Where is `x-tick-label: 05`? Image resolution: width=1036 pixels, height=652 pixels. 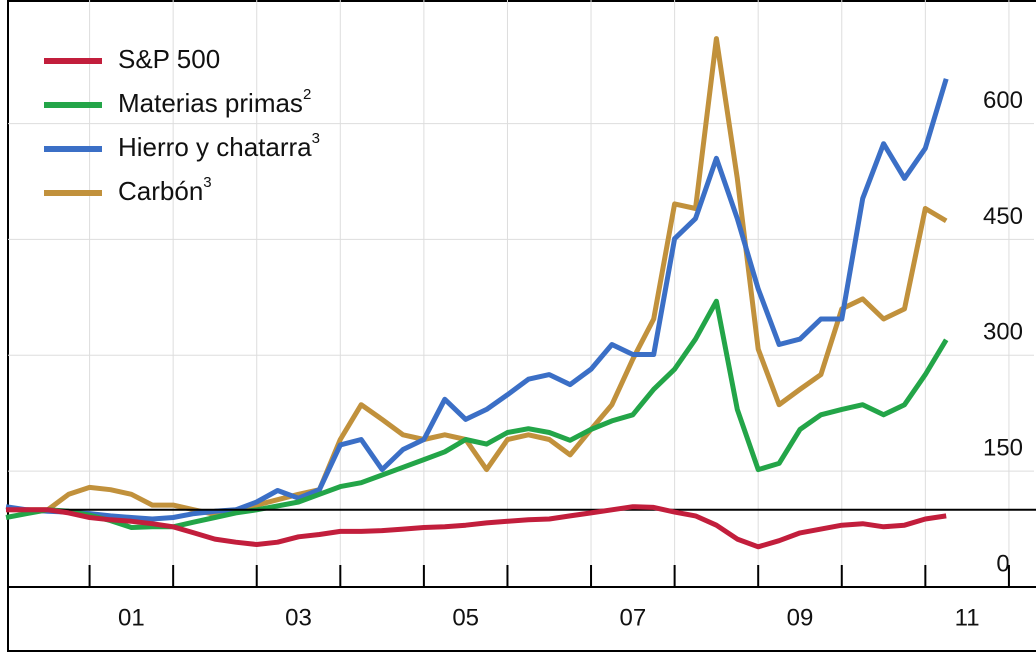
x-tick-label: 05 is located at coordinates (465, 617).